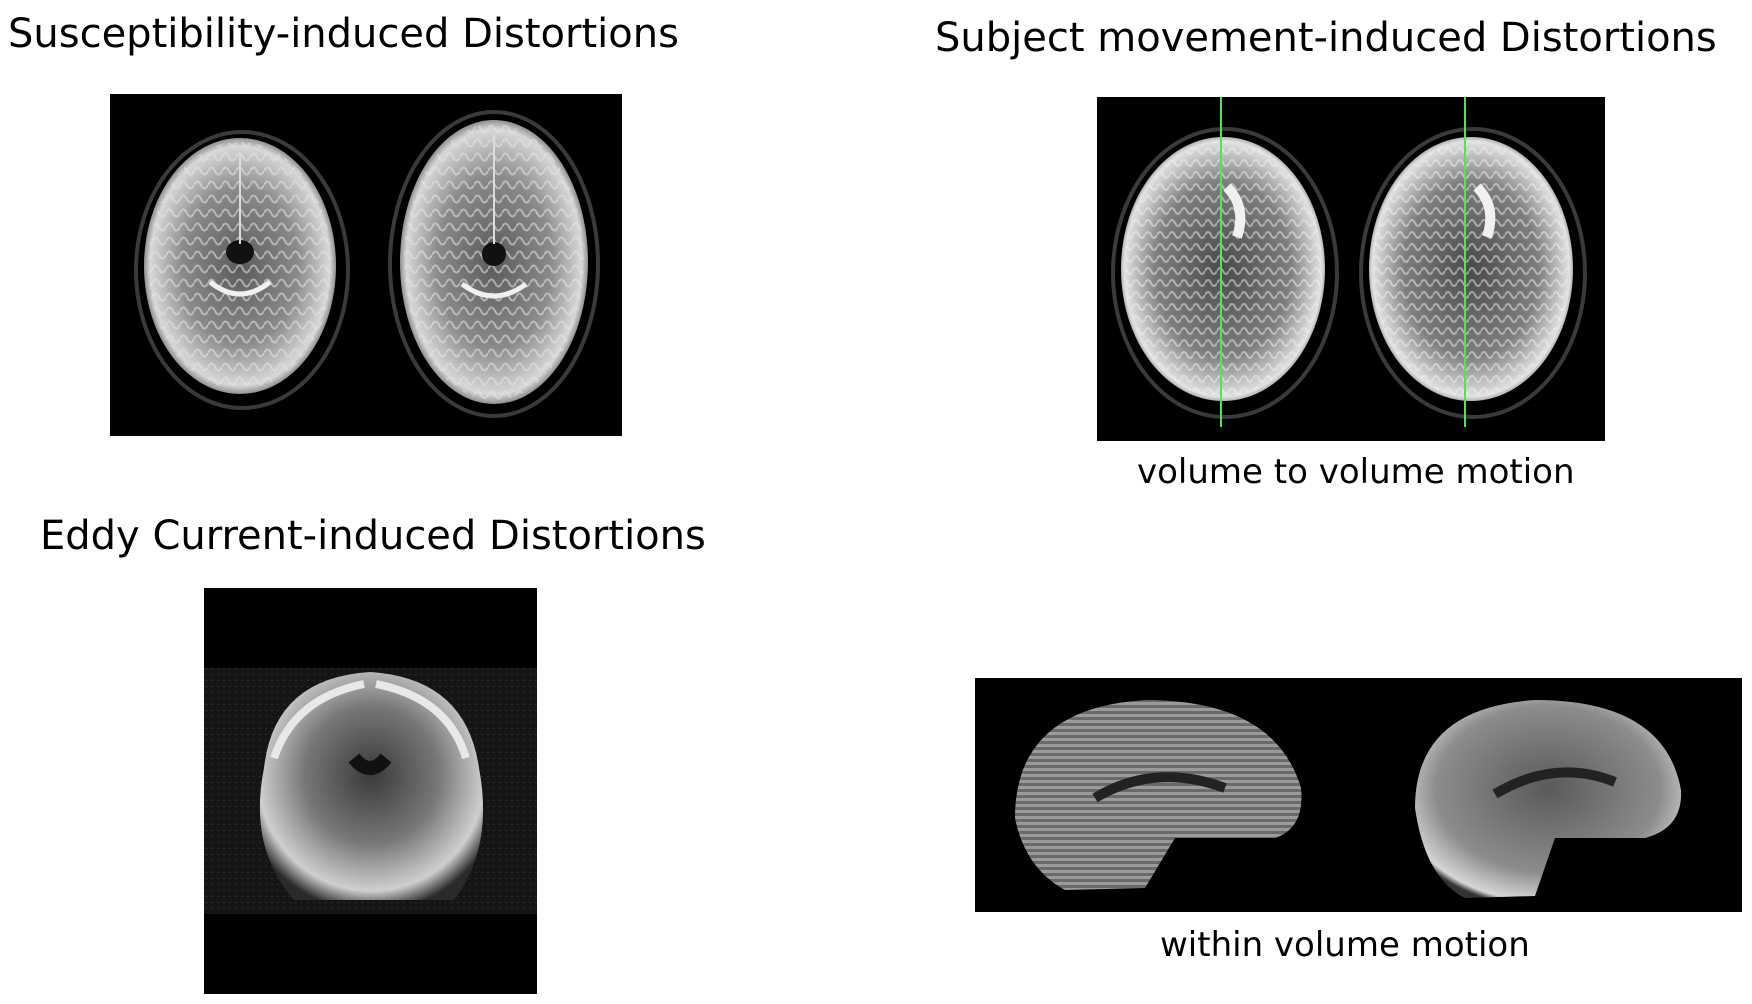 This screenshot has height=1004, width=1752. I want to click on eddy-current-image, so click(370, 791).